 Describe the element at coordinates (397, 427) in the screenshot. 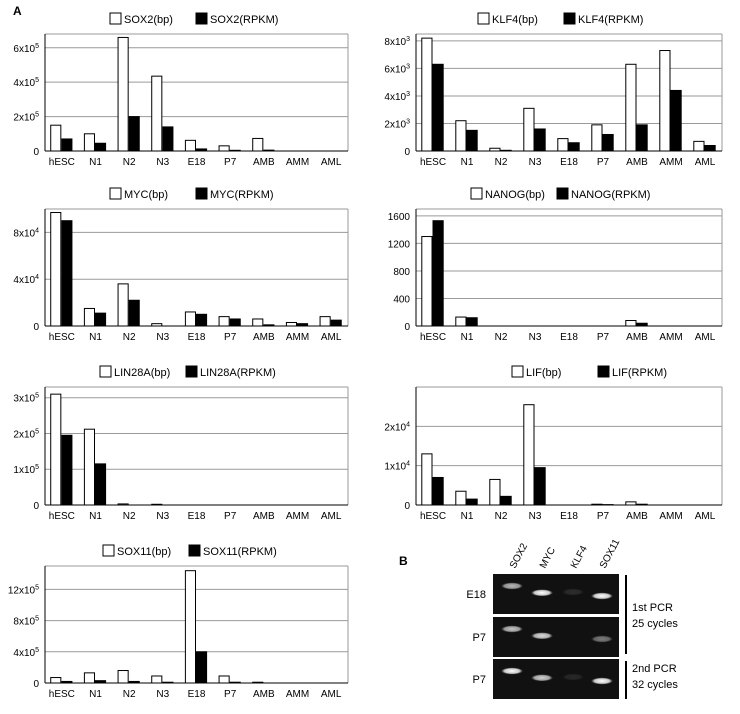

I see `y-tick-label: 2x10⁴` at that location.